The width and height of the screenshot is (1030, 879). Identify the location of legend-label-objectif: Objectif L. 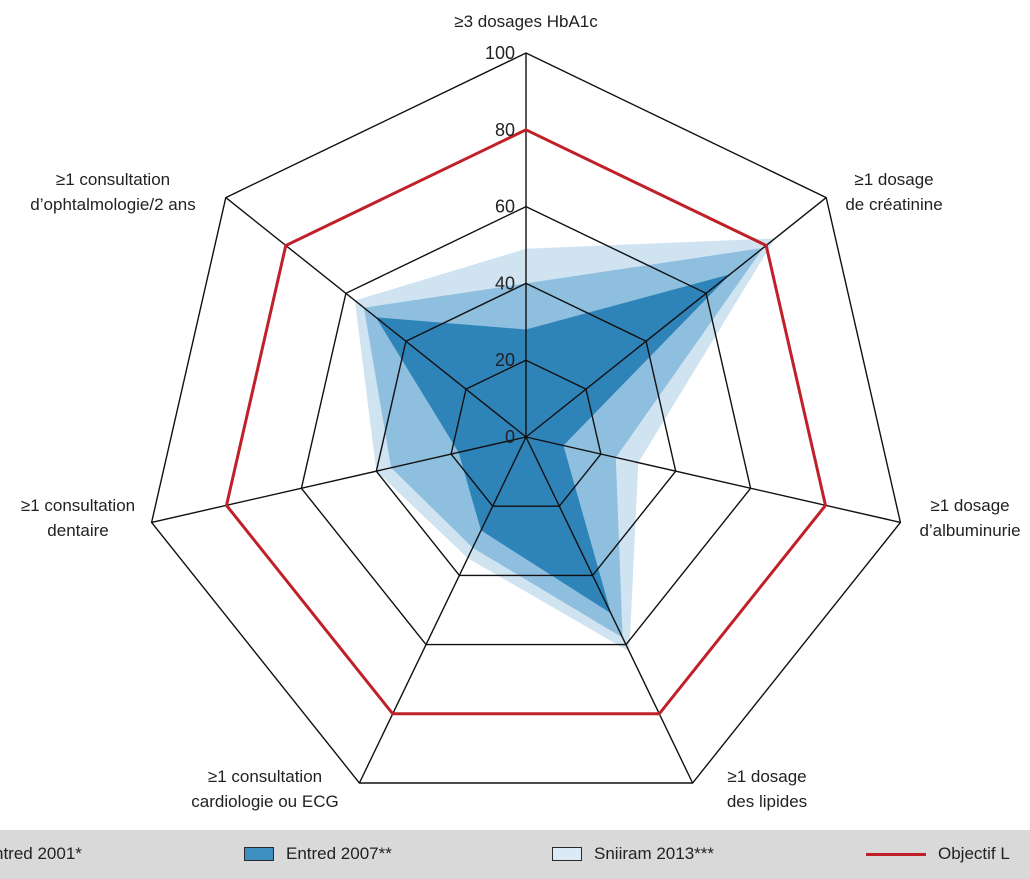
(974, 853).